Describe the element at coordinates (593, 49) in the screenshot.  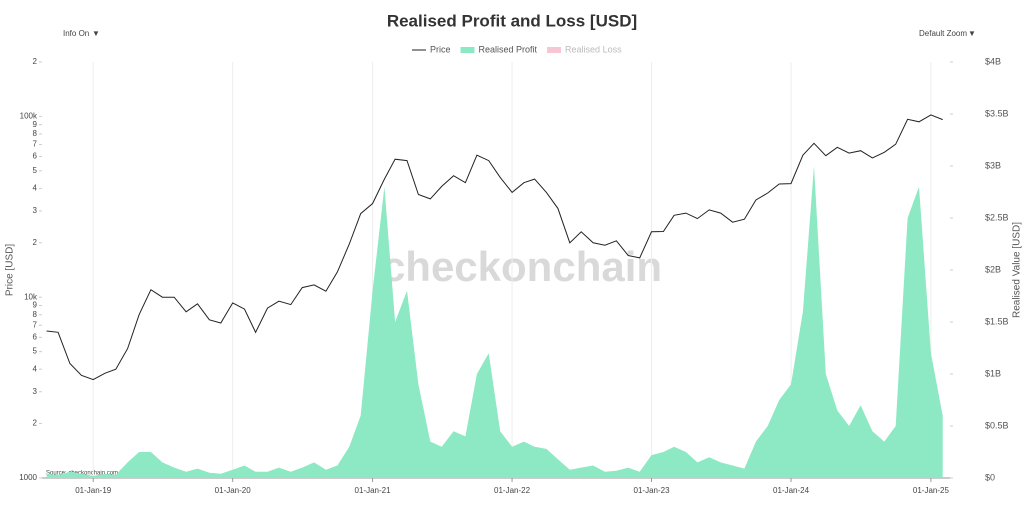
I see `legend-label: Realised Loss` at that location.